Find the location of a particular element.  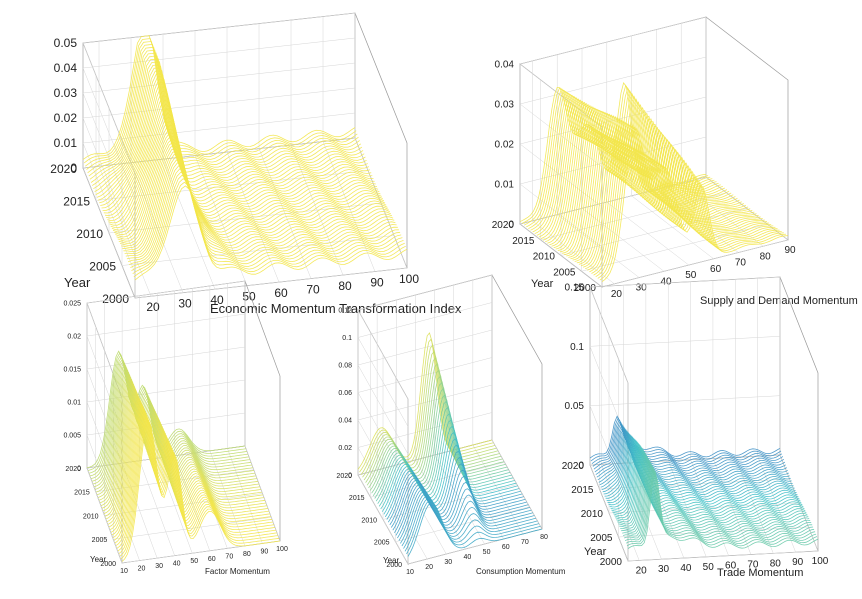

z-tick-label: 0.005 is located at coordinates (72, 435).